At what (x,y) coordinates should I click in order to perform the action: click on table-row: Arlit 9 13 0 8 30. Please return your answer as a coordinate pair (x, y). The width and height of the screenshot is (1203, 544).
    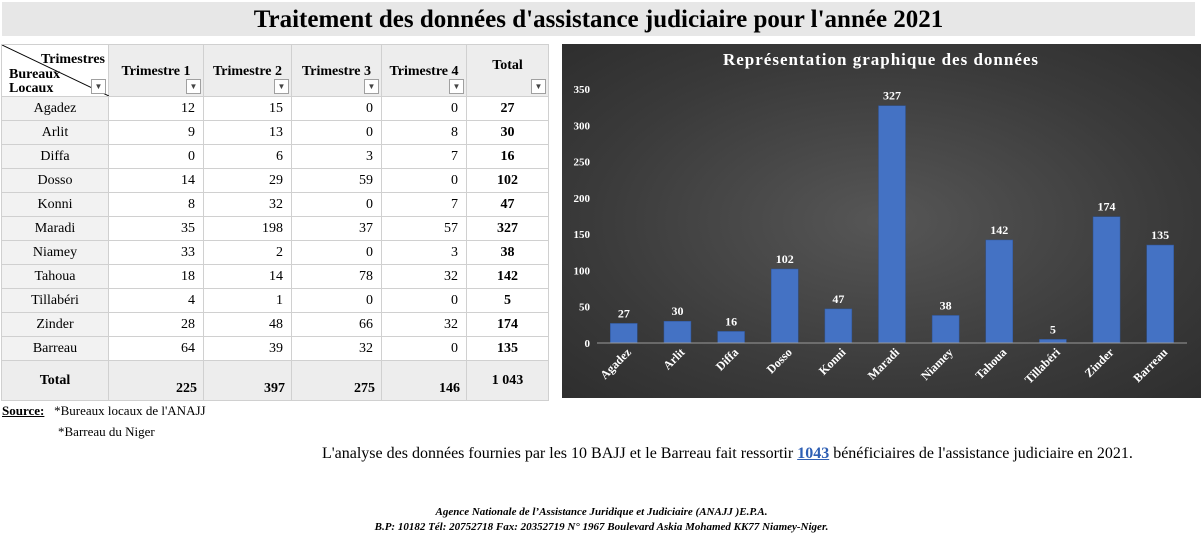
    Looking at the image, I should click on (275, 132).